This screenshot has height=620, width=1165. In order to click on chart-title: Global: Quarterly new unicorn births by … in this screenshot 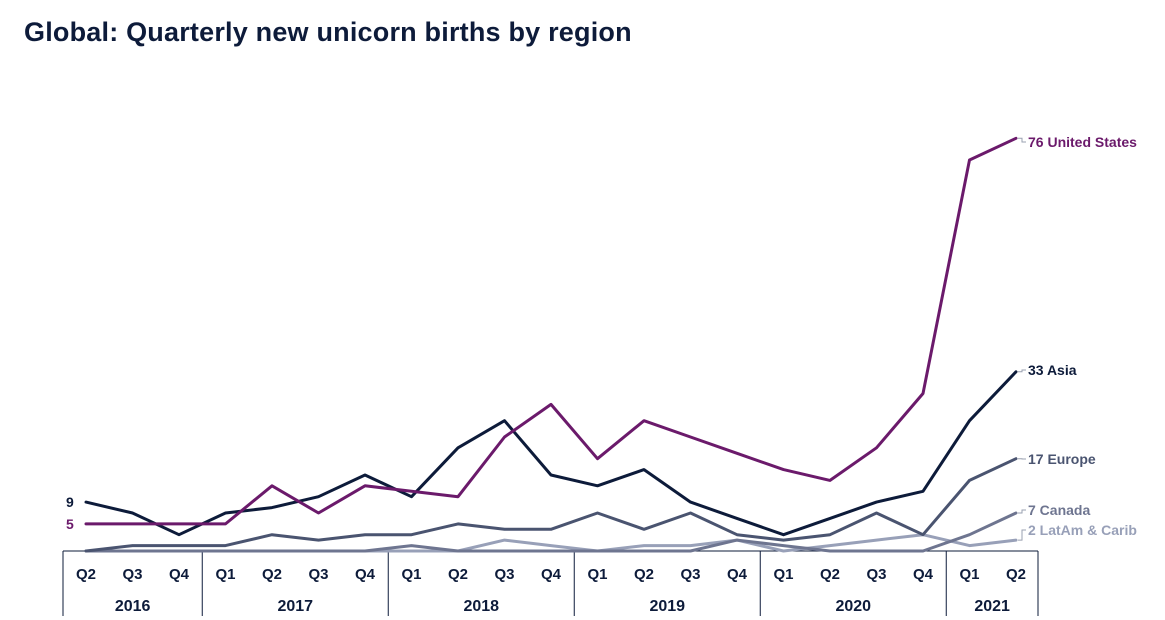, I will do `click(328, 32)`.